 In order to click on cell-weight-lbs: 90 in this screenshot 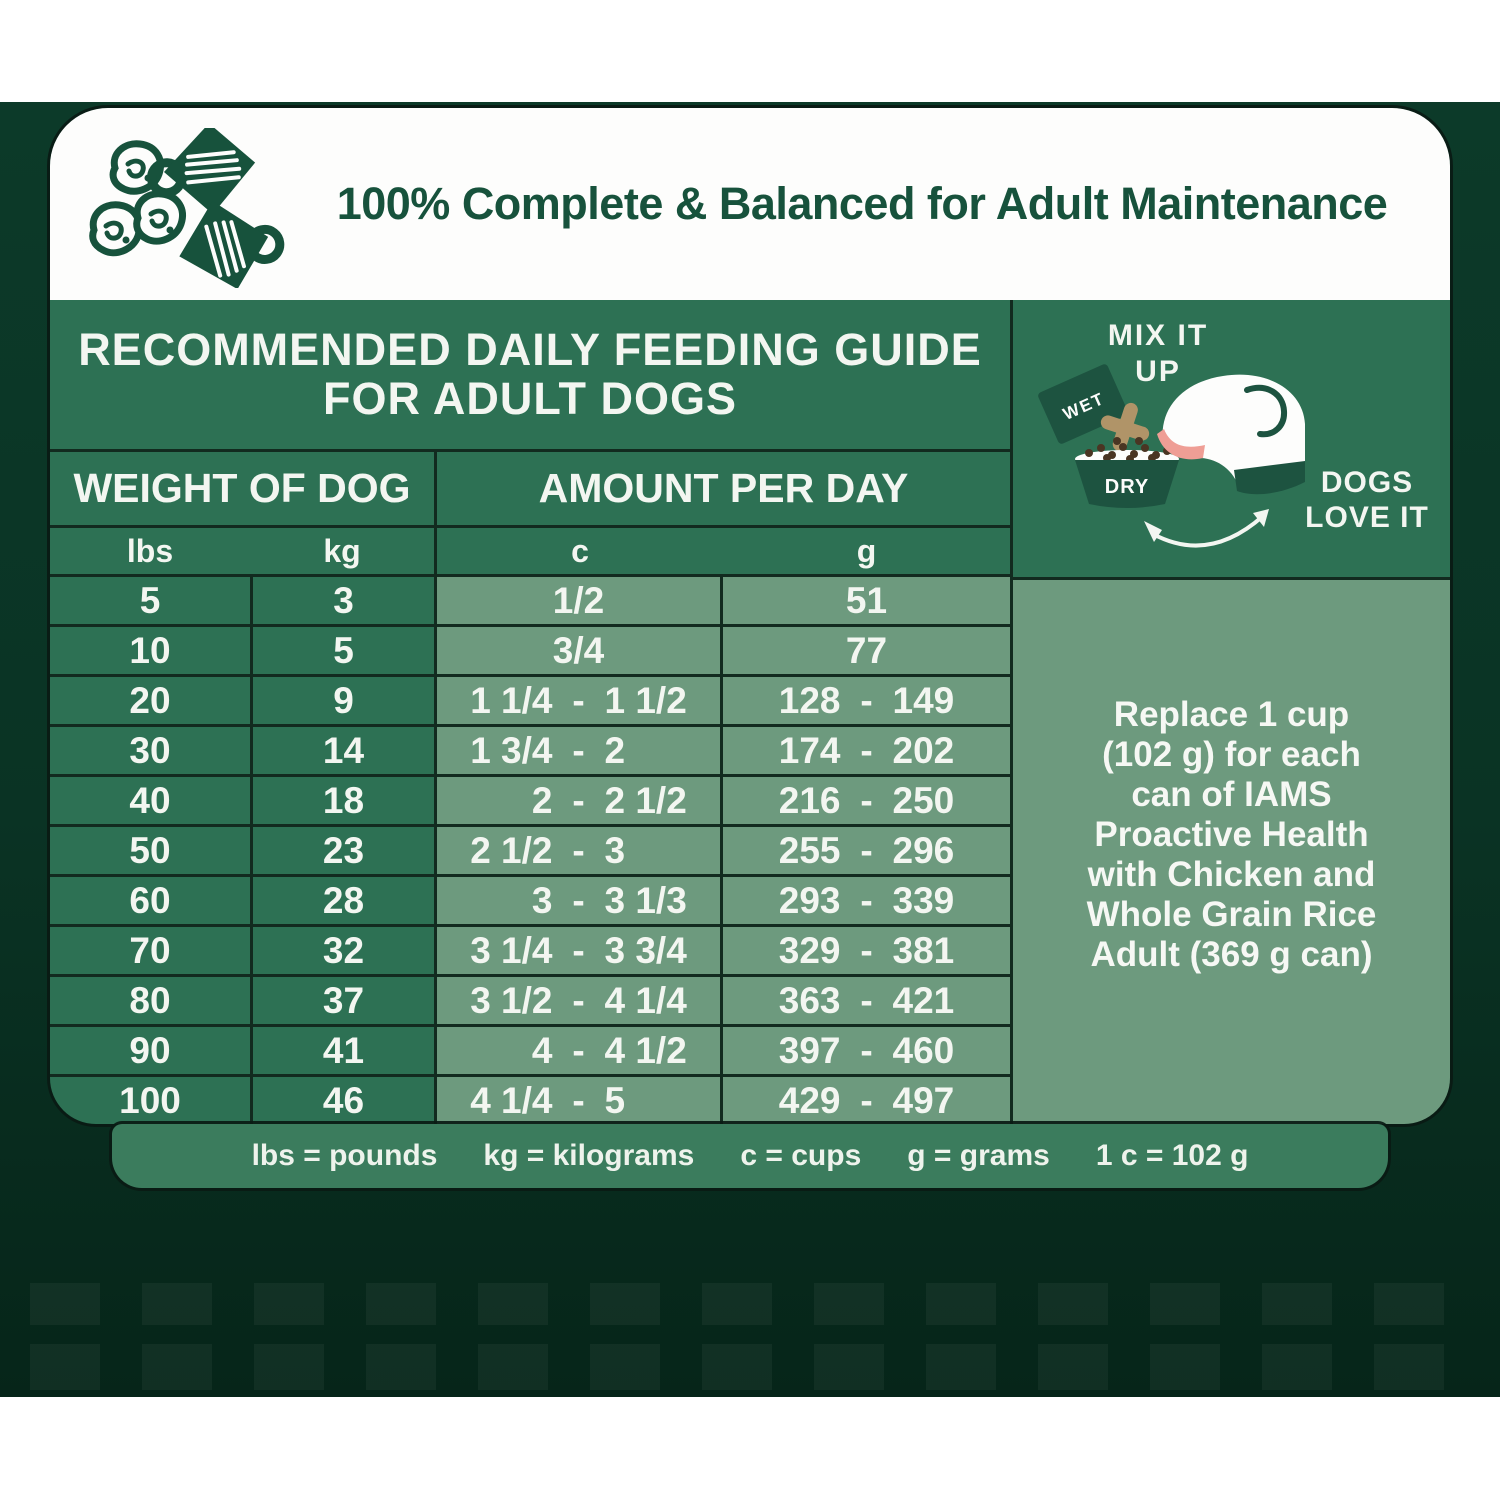, I will do `click(150, 1050)`.